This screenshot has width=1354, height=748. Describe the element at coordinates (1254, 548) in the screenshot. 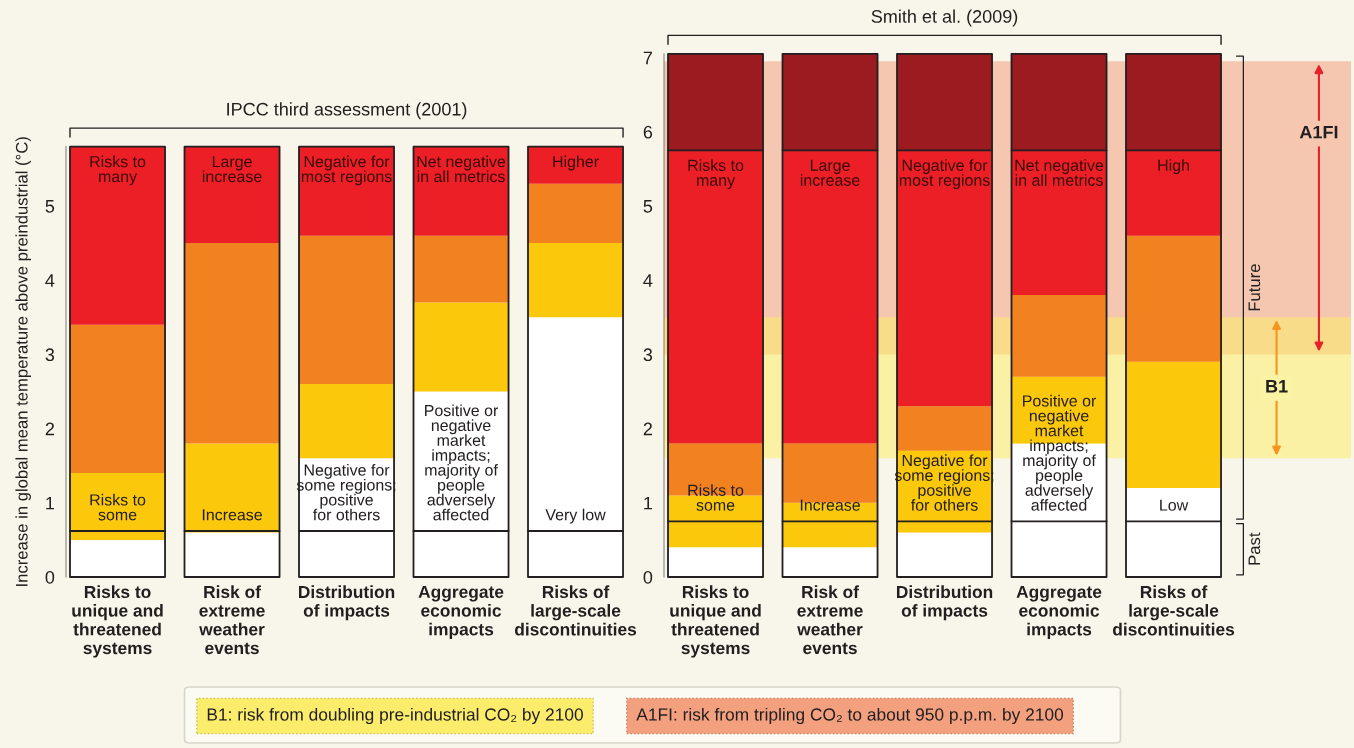

I see `text: Past` at that location.